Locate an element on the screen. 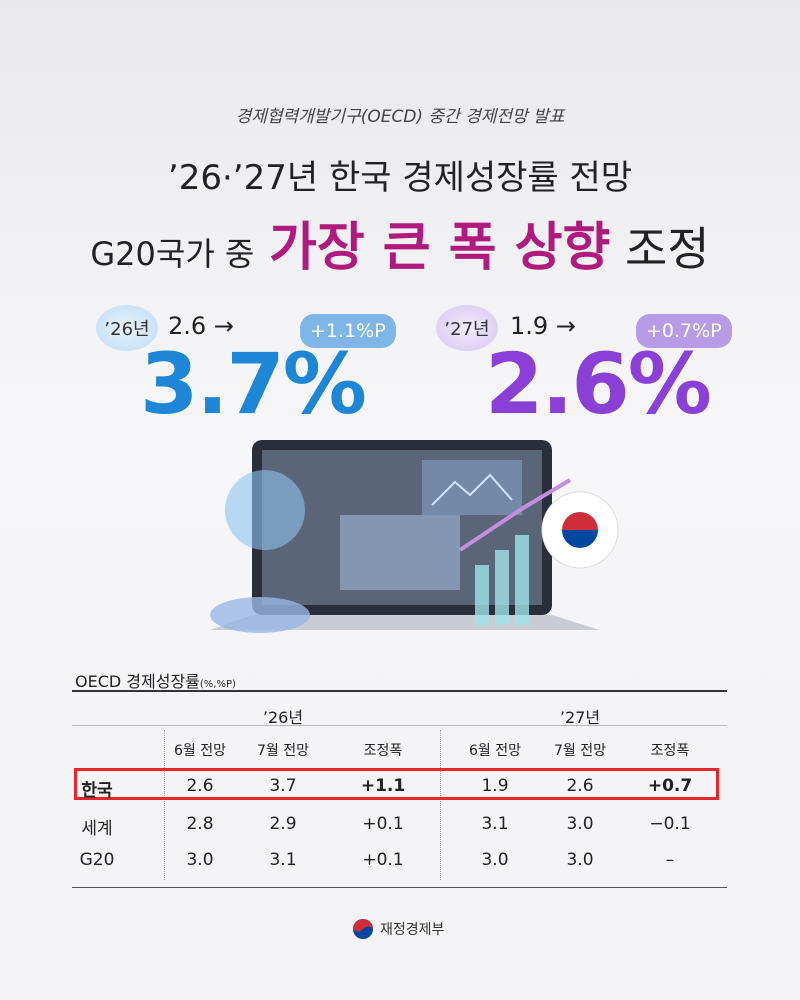 The height and width of the screenshot is (1000, 800). previous-value: 2.6 → is located at coordinates (201, 326).